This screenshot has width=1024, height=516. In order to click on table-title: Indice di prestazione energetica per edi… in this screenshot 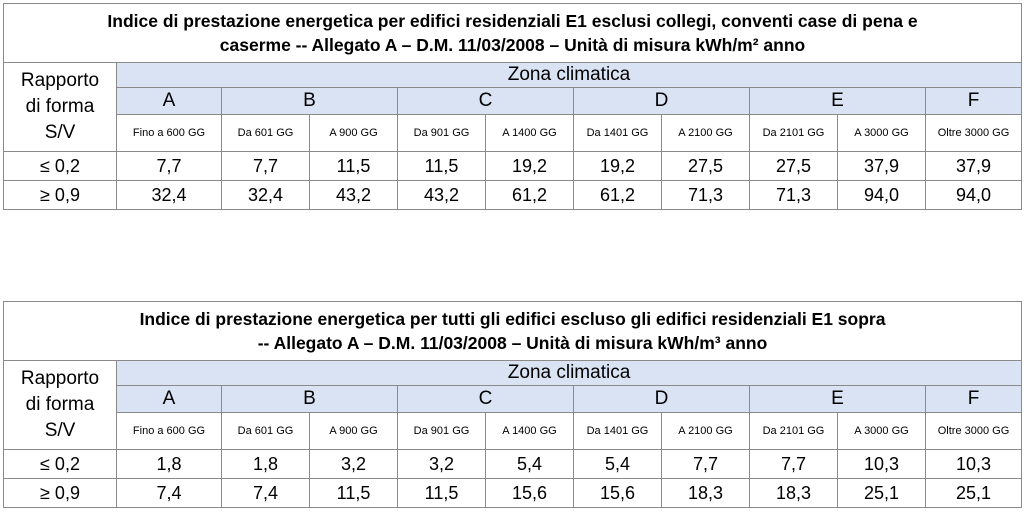, I will do `click(512, 33)`.